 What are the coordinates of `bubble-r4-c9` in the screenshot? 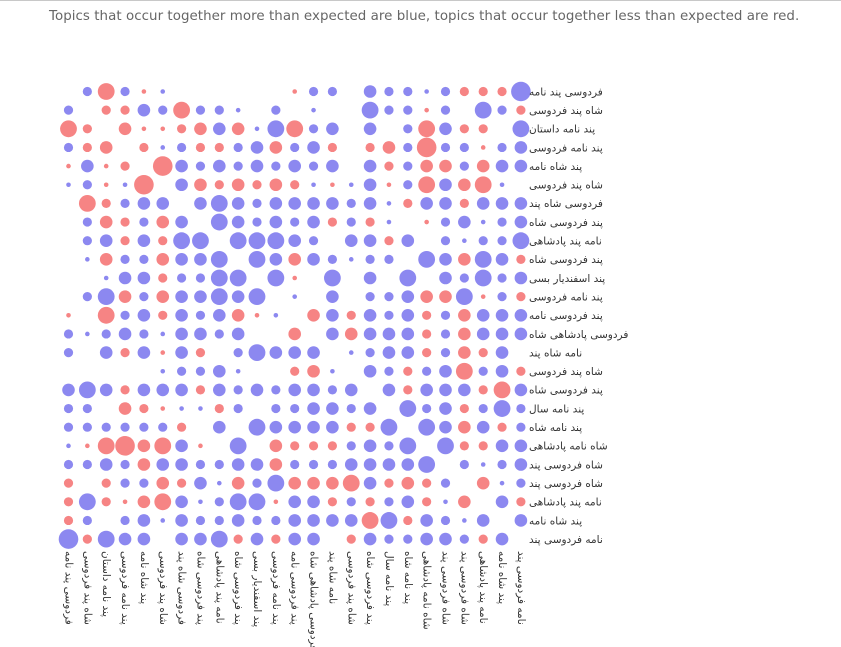 It's located at (238, 166).